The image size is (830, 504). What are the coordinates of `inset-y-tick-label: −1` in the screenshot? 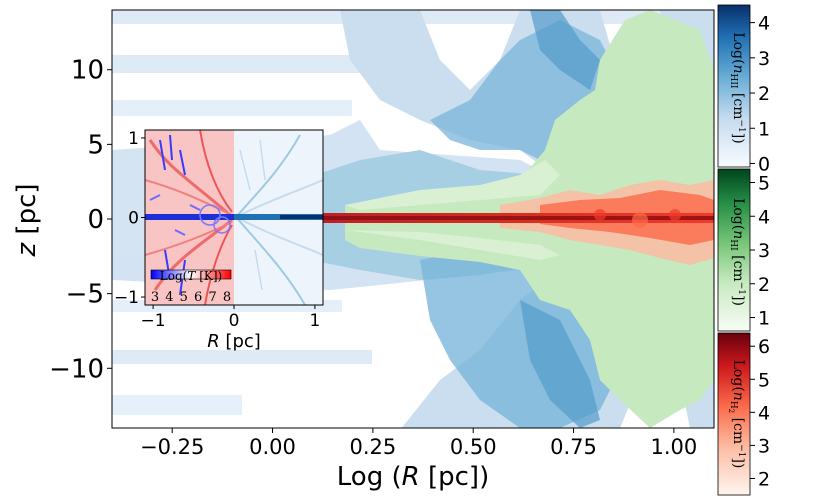 It's located at (126, 298).